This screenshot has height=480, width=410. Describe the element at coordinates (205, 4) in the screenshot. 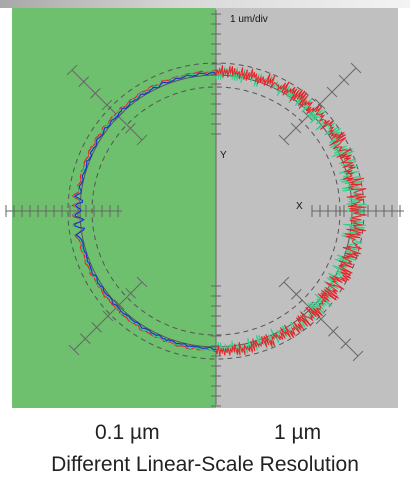

I see `header-gradient-strip` at that location.